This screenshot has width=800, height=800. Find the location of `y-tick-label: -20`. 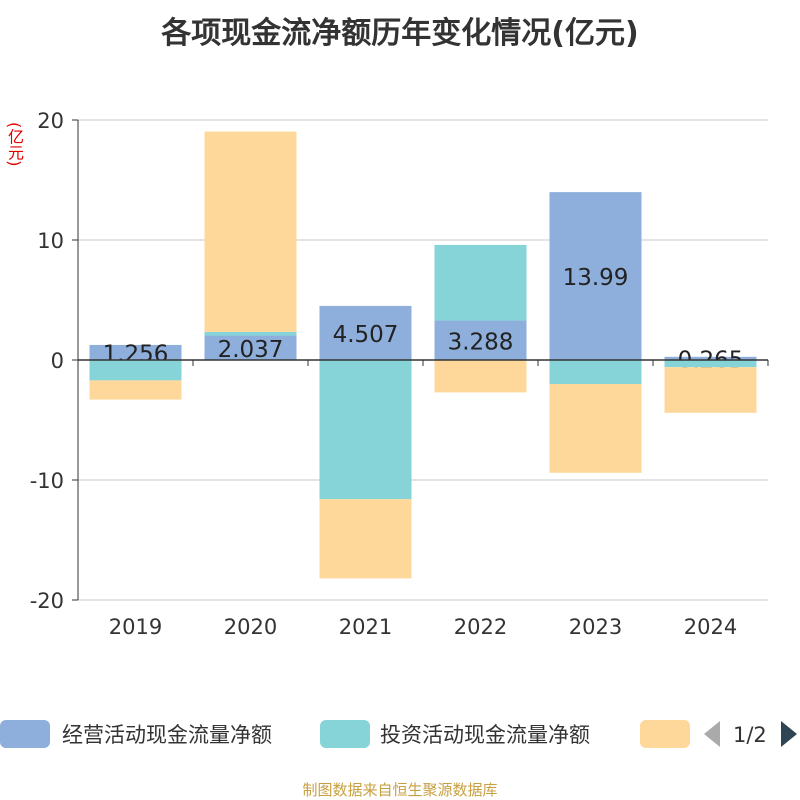

y-tick-label: -20 is located at coordinates (47, 601).